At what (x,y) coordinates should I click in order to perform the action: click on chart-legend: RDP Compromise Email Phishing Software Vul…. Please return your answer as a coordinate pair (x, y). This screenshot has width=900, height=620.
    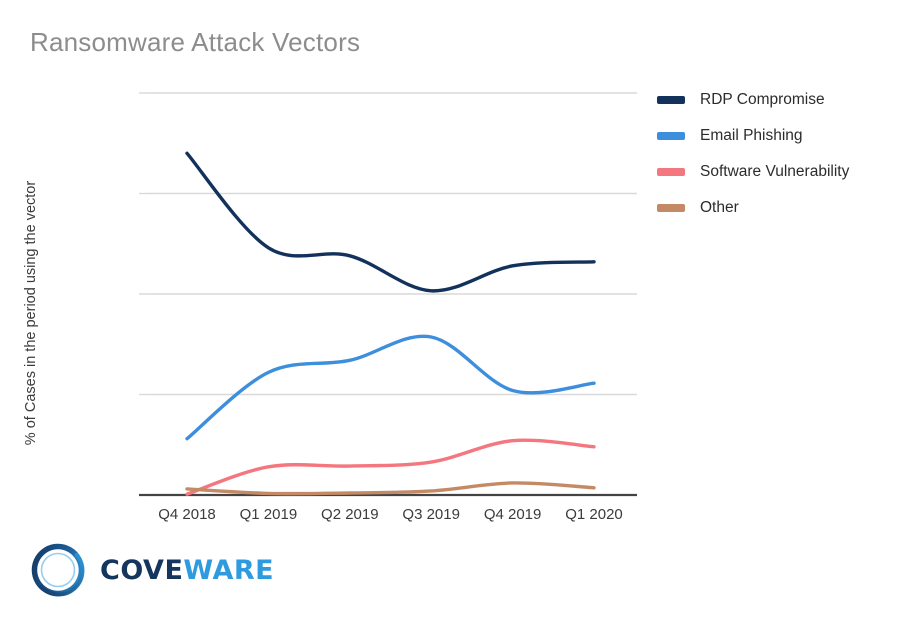
    Looking at the image, I should click on (753, 154).